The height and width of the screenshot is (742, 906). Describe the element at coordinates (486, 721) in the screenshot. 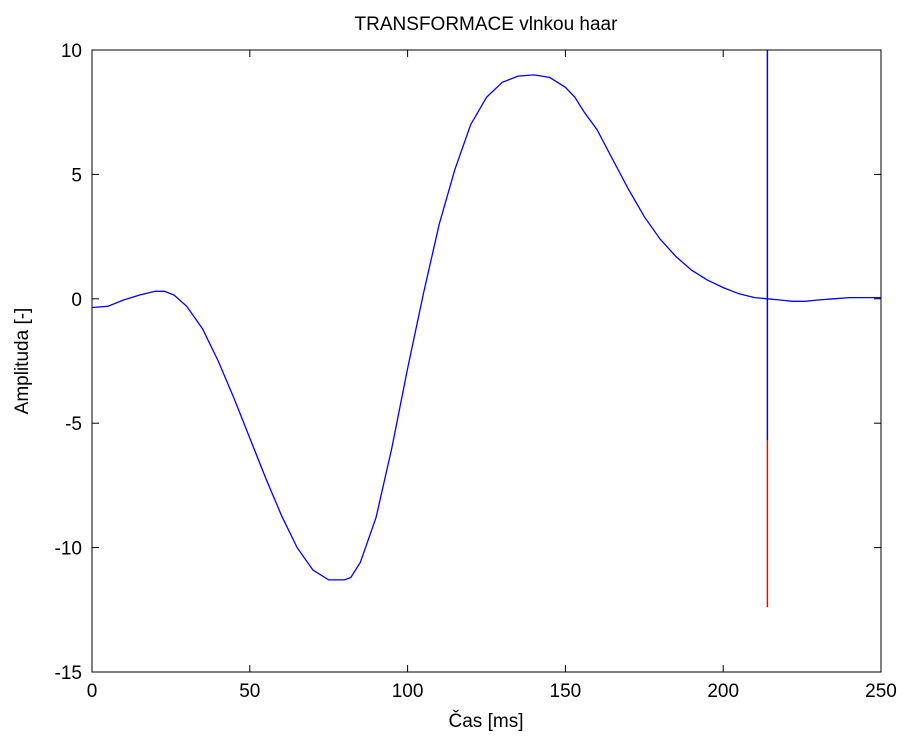

I see `x-axis-label: Čas [ms]` at that location.